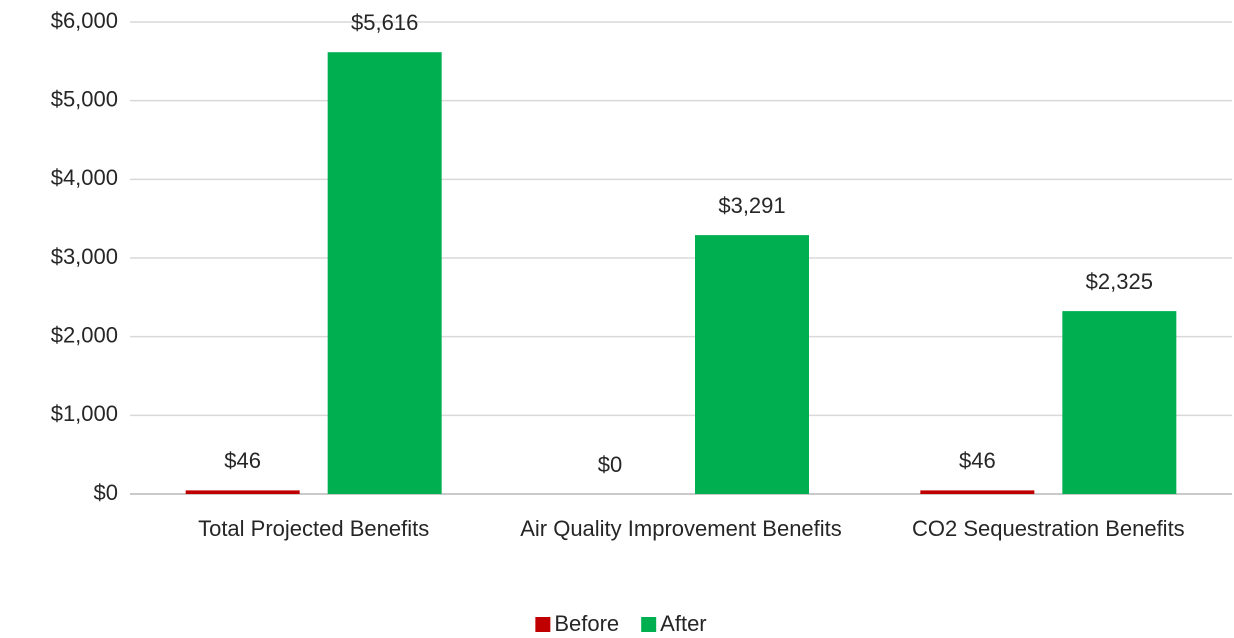  What do you see at coordinates (683, 623) in the screenshot?
I see `legend-label: After` at bounding box center [683, 623].